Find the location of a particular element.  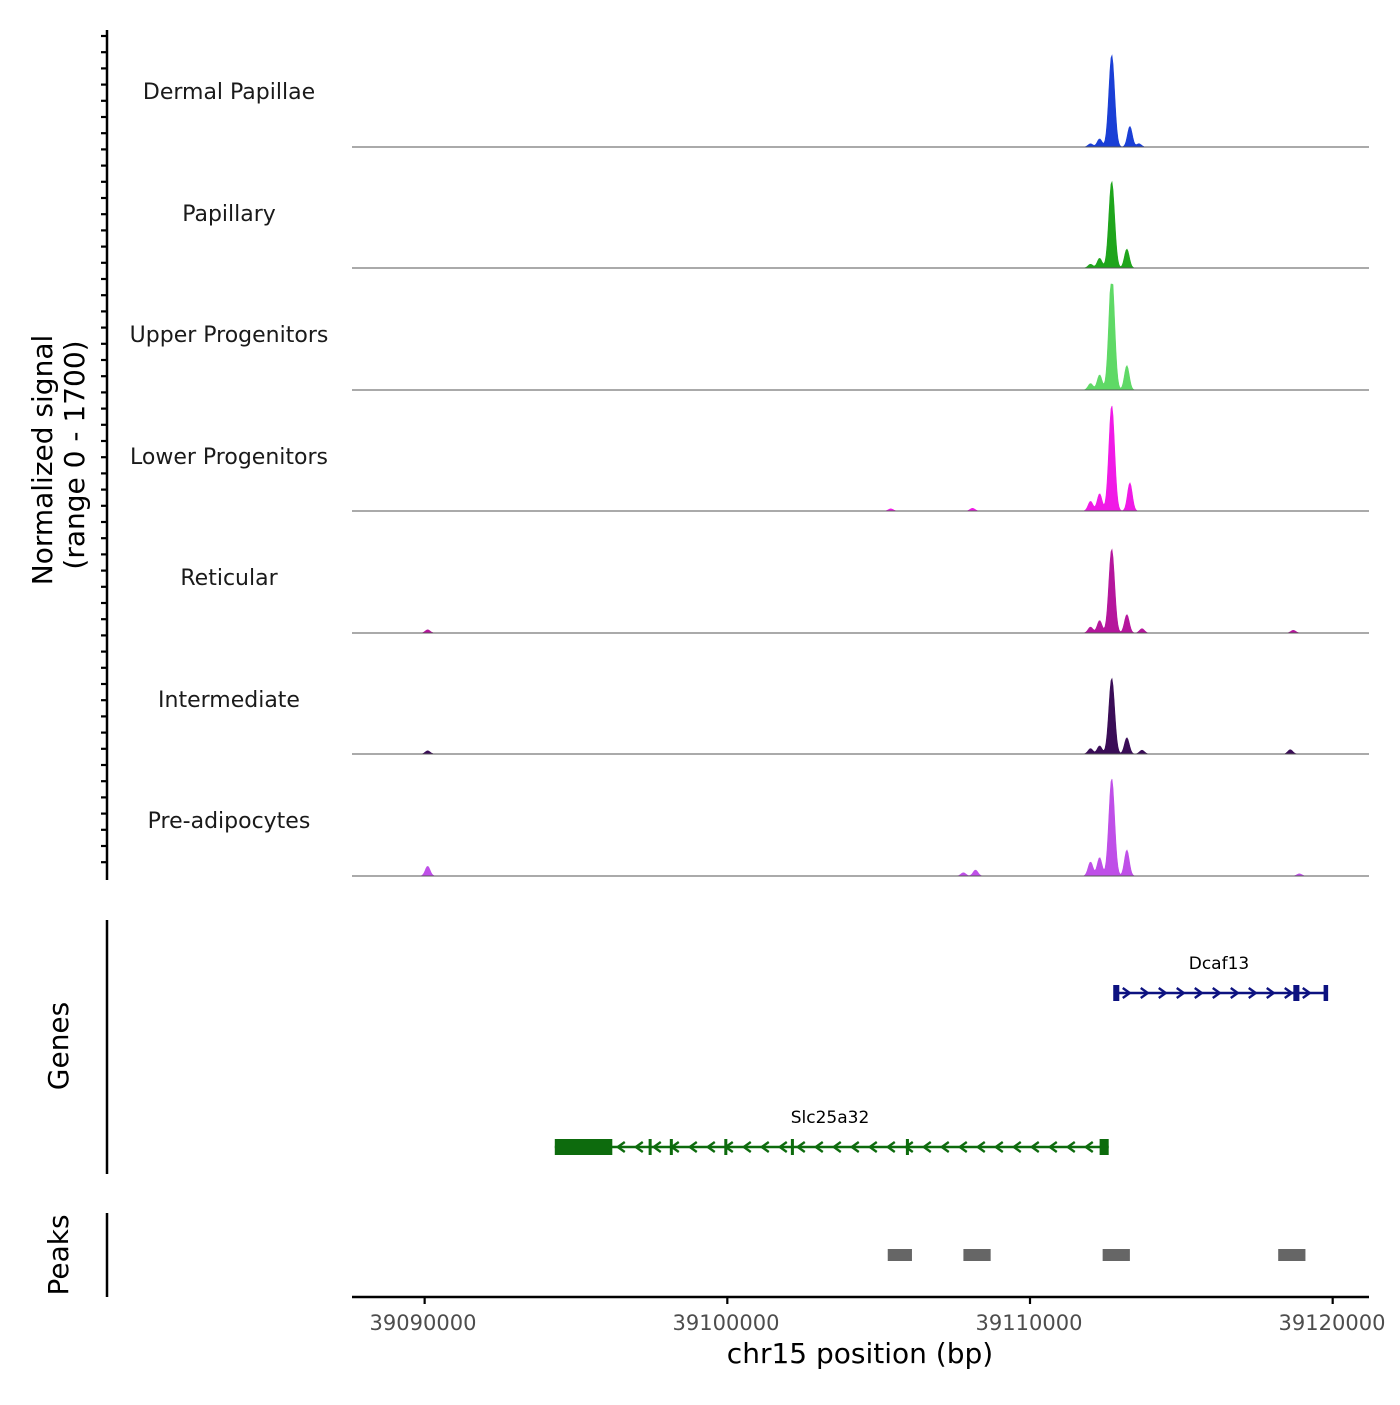

track-intermediate: Intermediate is located at coordinates (763, 716).